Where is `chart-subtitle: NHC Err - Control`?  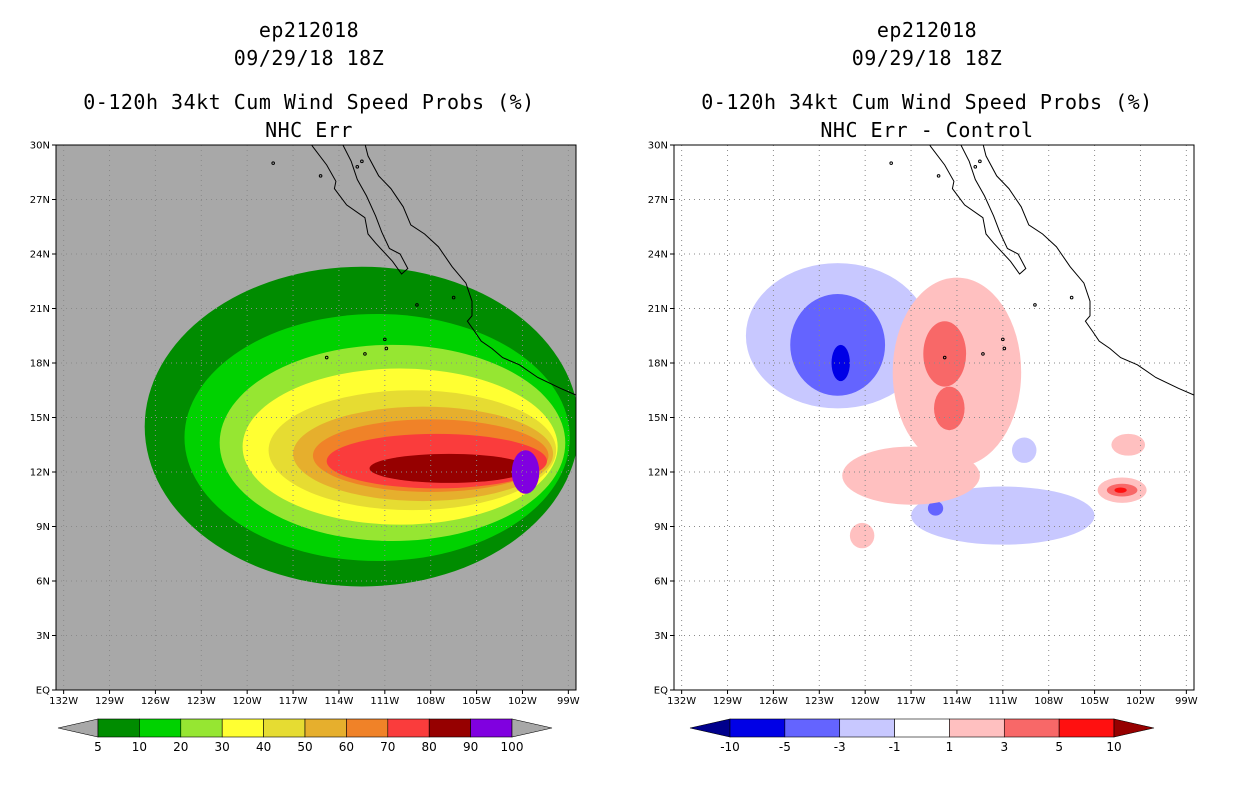
chart-subtitle: NHC Err - Control is located at coordinates (927, 130).